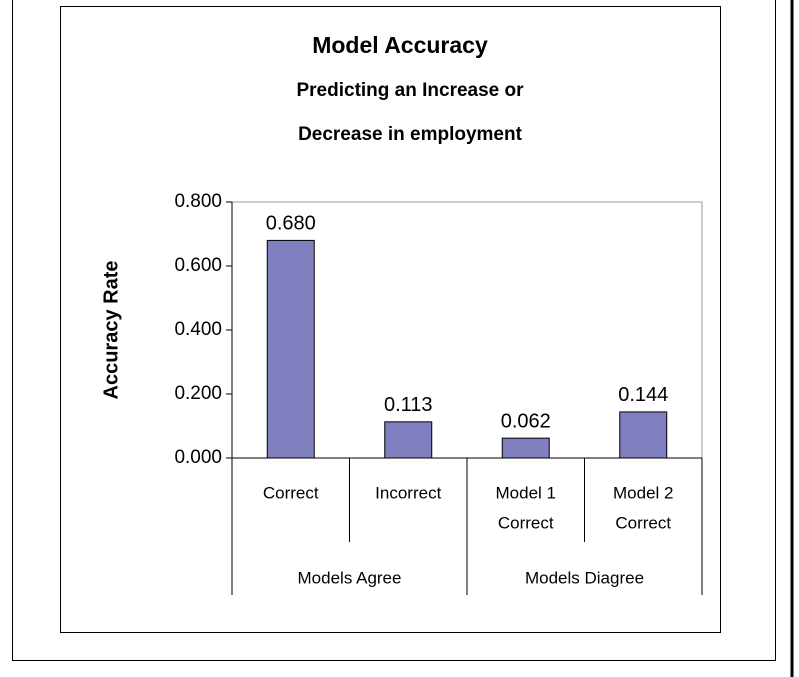 This screenshot has height=677, width=799. Describe the element at coordinates (198, 457) in the screenshot. I see `y-tick-label: 0.000` at that location.